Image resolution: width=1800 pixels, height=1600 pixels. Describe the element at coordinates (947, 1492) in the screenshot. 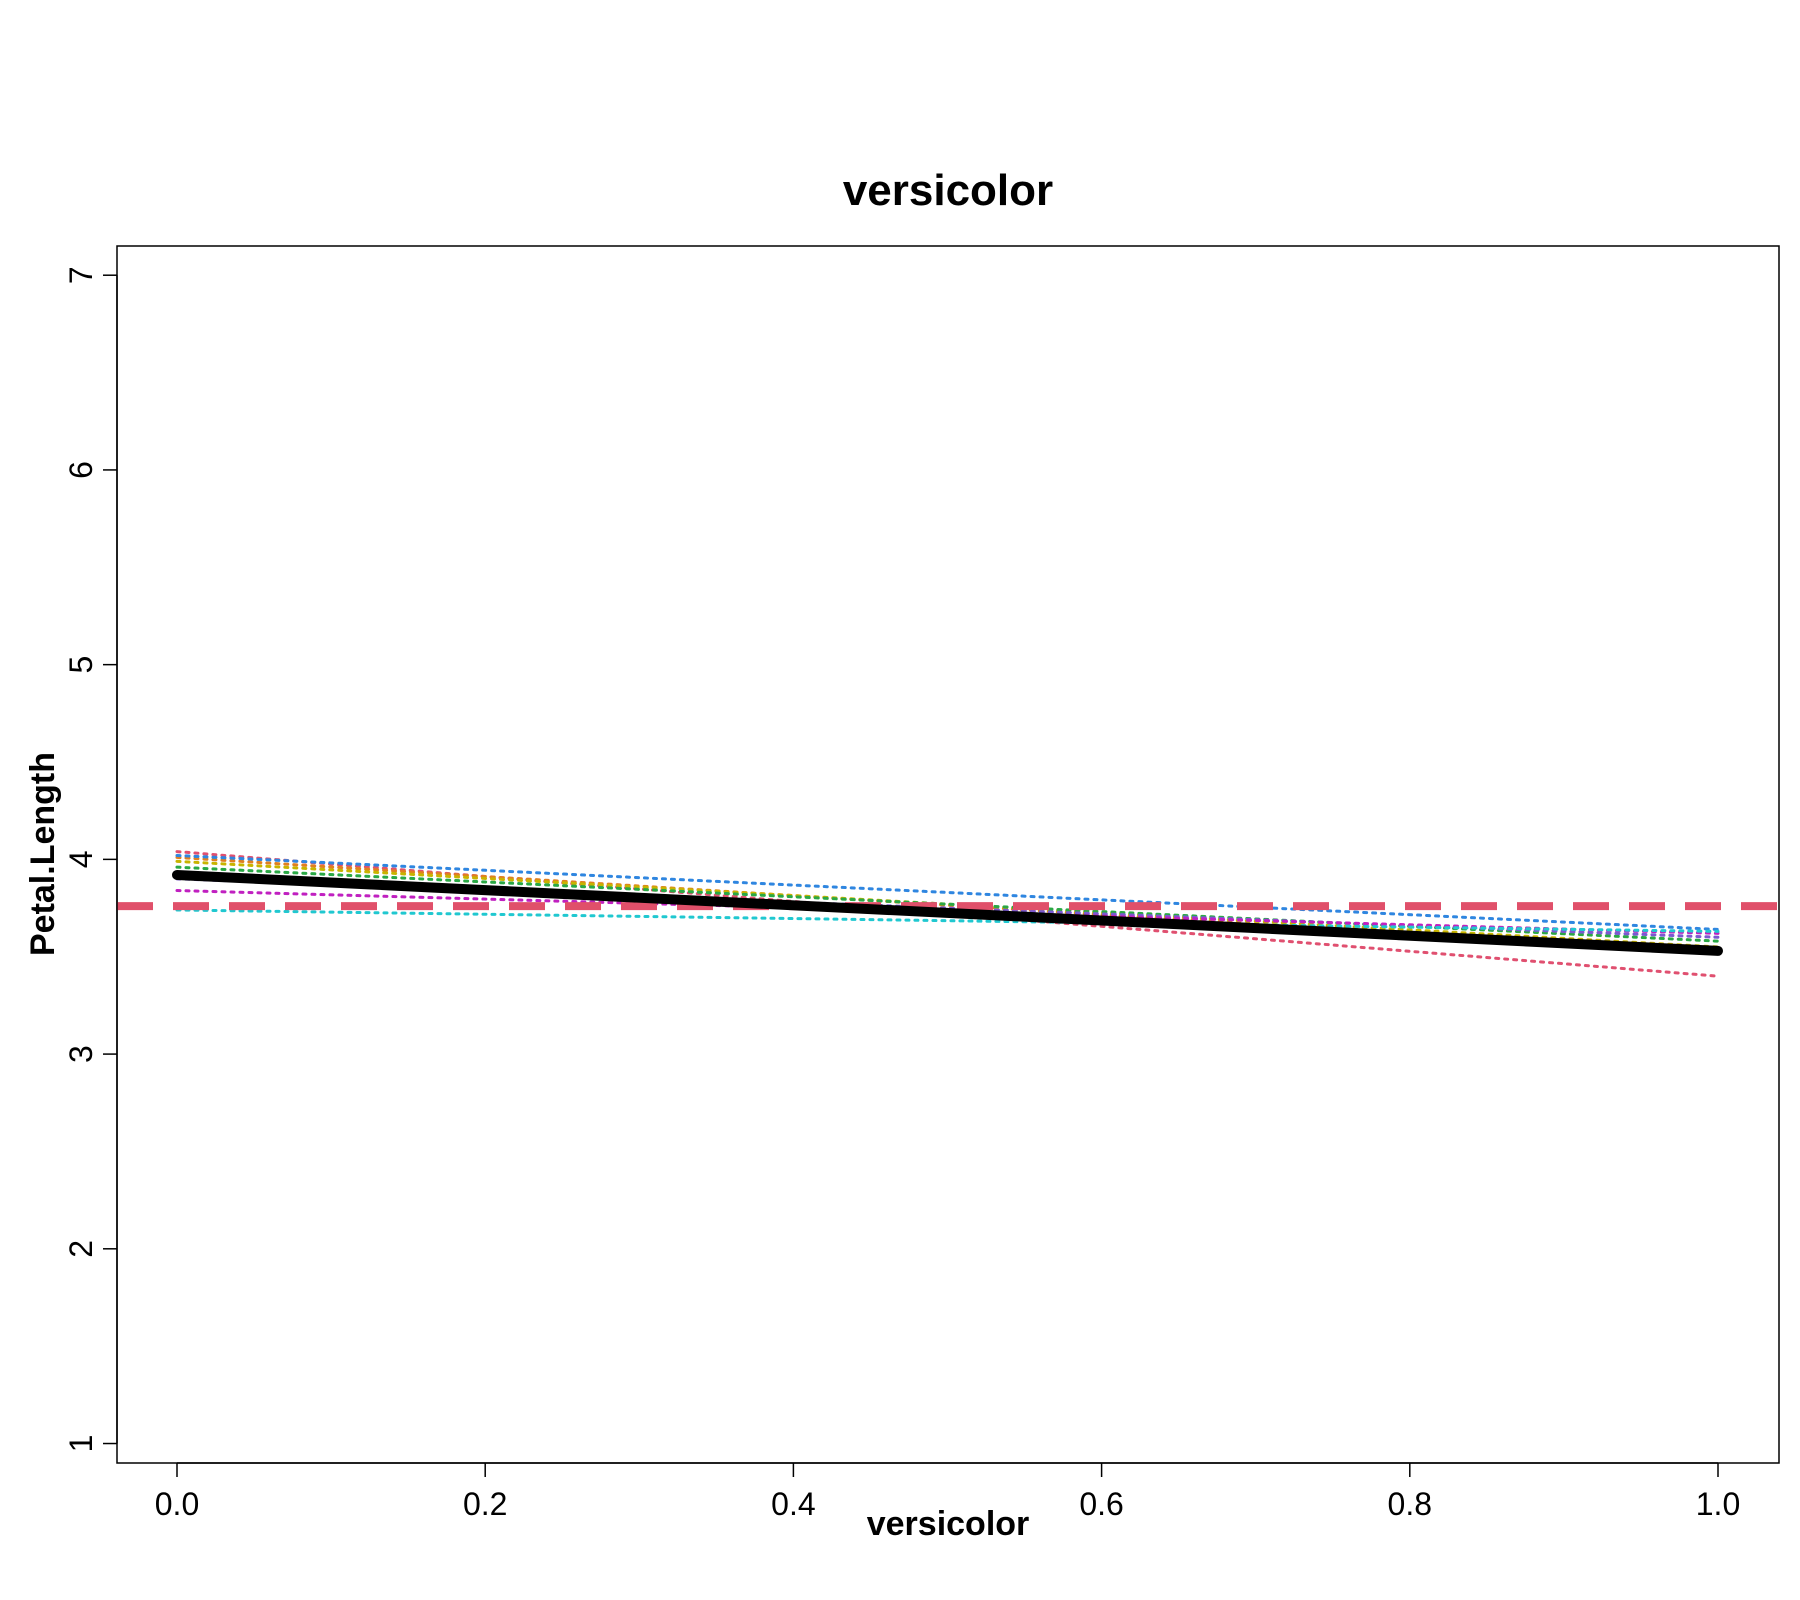

I see `x-axis: 0.0 0.2 0.4 0.6 0.8 1.0` at that location.